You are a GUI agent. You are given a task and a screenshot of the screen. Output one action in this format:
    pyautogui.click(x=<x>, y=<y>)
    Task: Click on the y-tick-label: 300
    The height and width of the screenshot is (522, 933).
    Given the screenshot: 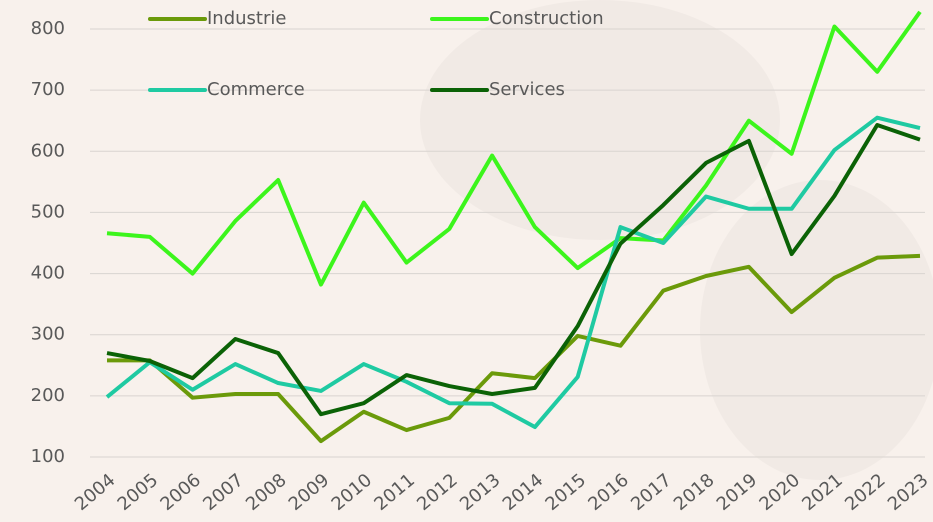 What is the action you would take?
    pyautogui.click(x=48, y=334)
    